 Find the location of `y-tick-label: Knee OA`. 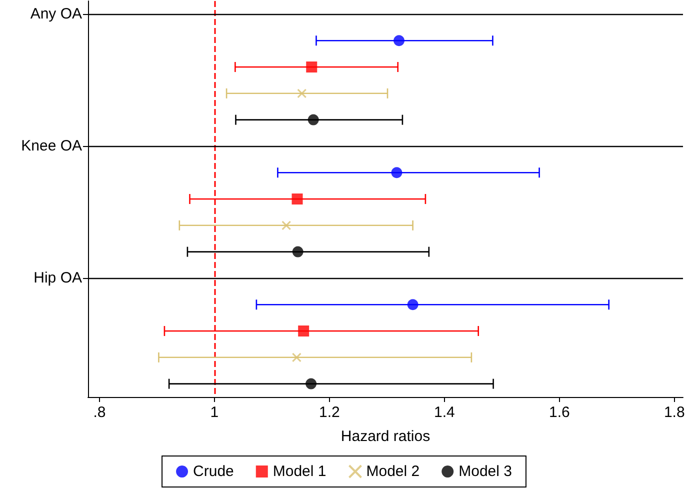

y-tick-label: Knee OA is located at coordinates (51, 146).